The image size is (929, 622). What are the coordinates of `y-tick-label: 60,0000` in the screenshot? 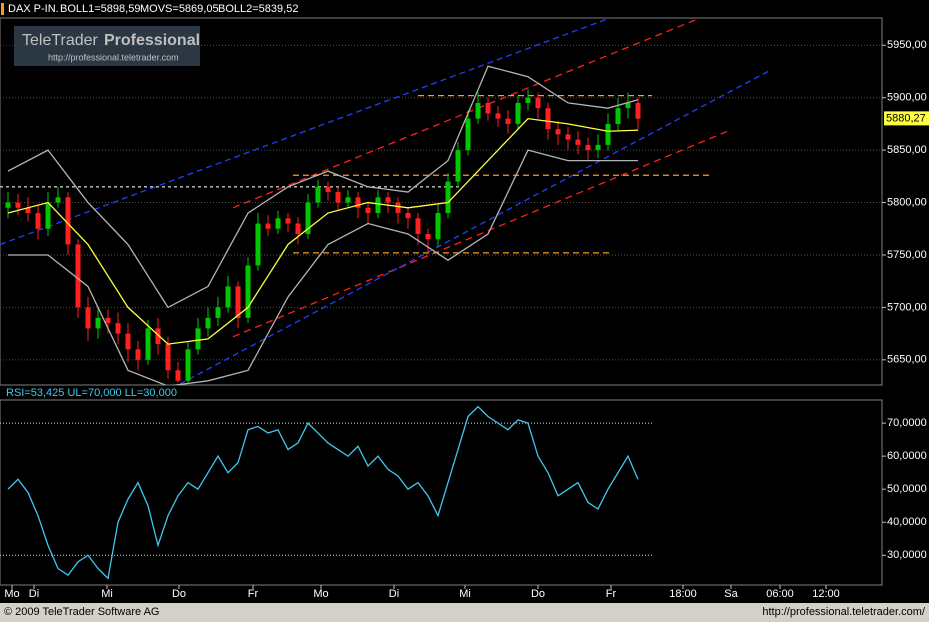 It's located at (907, 456).